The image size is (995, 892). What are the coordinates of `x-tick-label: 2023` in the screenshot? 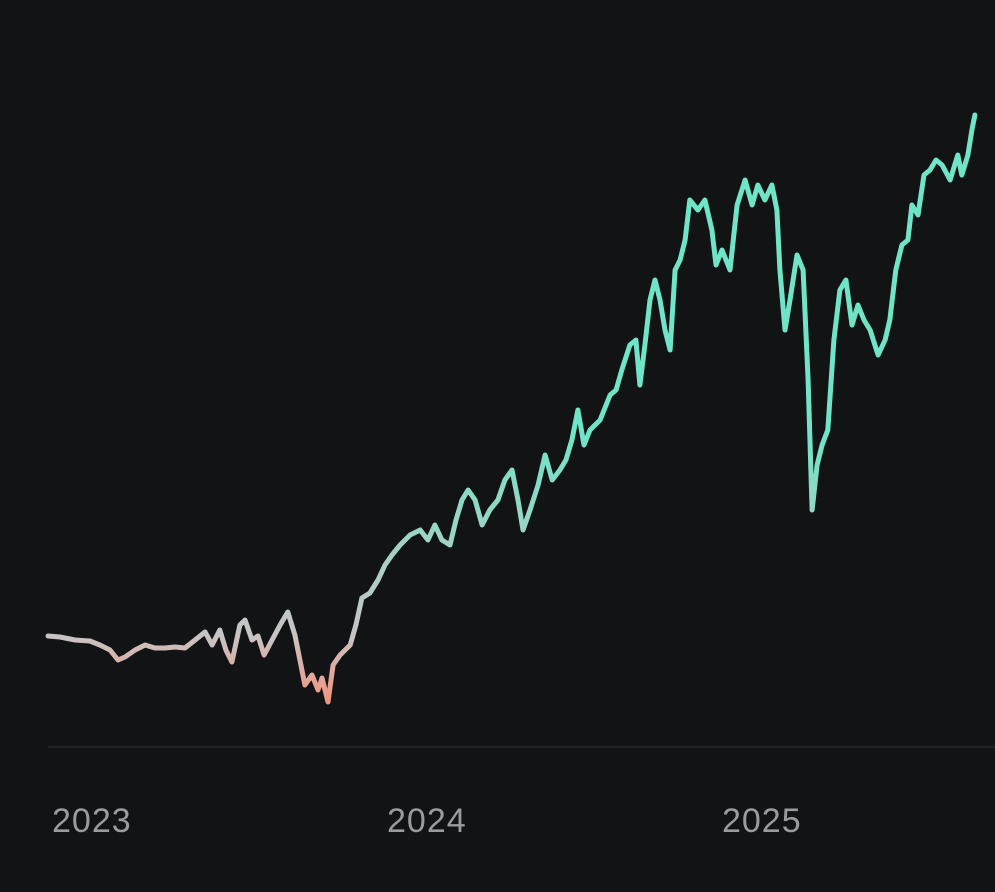 It's located at (92, 821).